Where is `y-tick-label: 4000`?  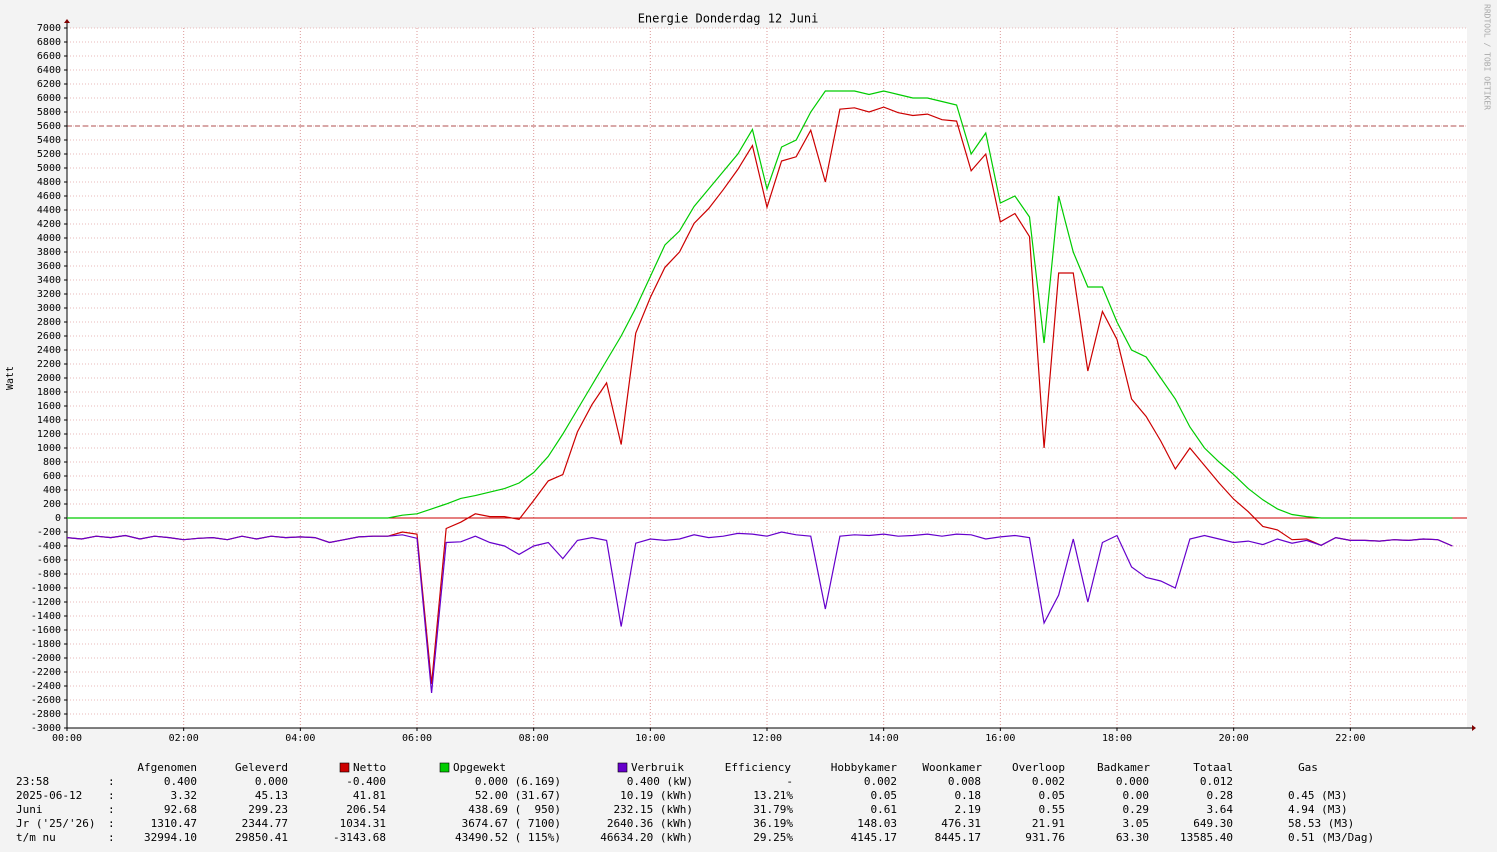 y-tick-label: 4000 is located at coordinates (49, 238).